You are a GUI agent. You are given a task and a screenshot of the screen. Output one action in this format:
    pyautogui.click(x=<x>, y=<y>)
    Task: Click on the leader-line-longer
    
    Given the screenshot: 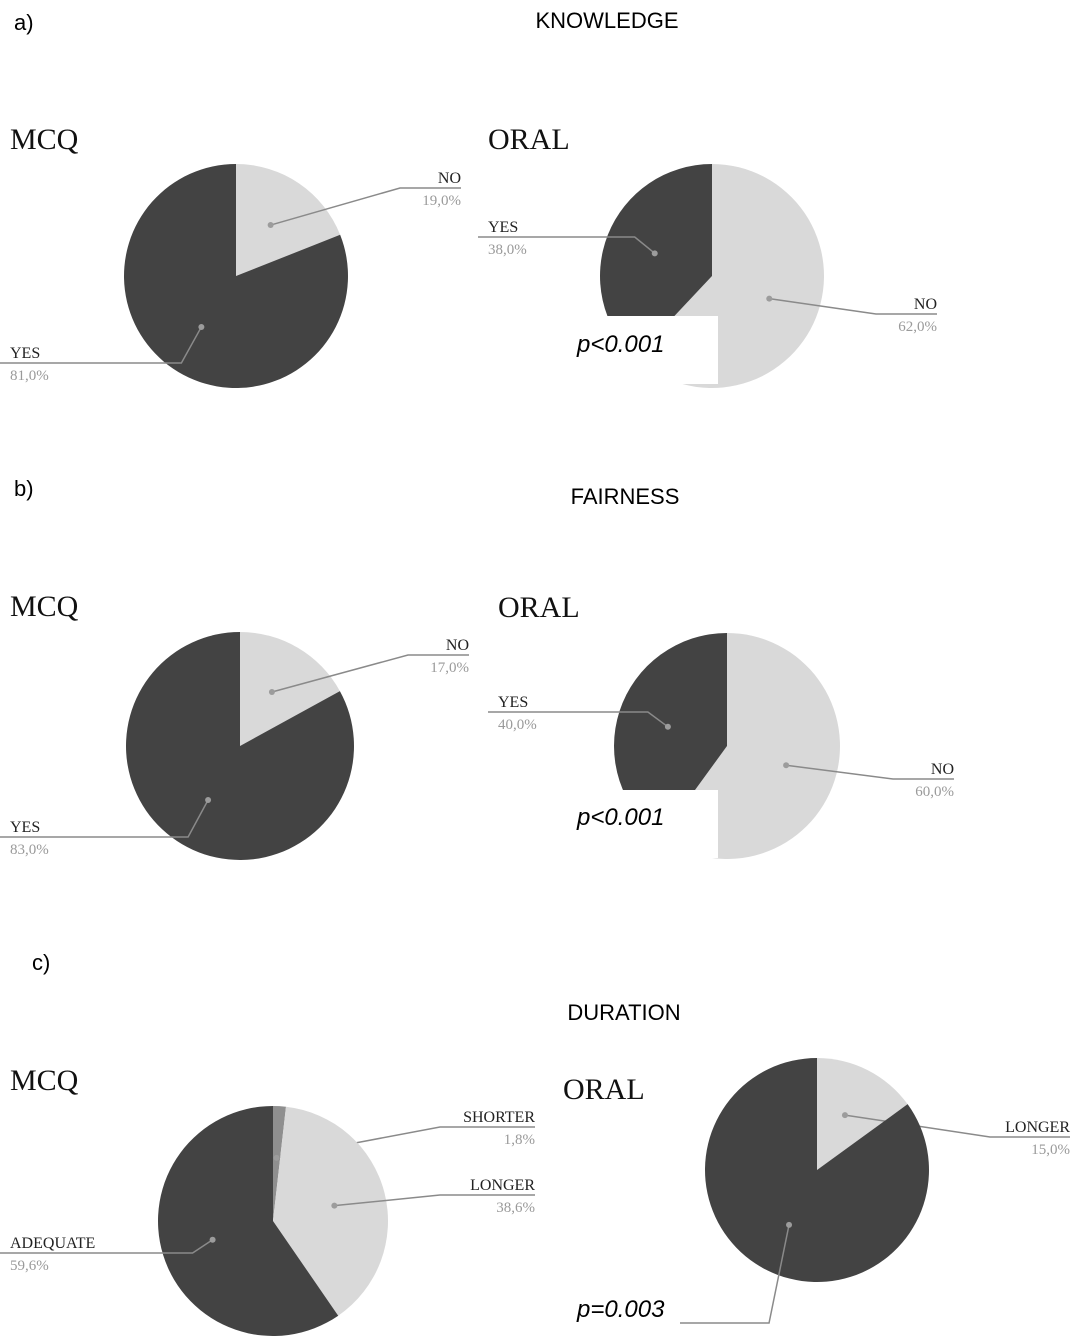 What is the action you would take?
    pyautogui.click(x=434, y=1200)
    